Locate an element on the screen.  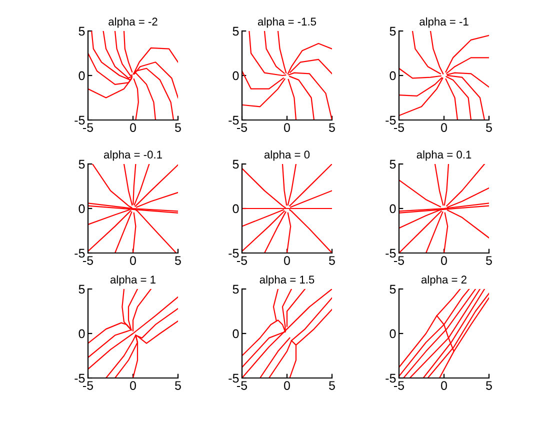
chart-title: alpha = -2 is located at coordinates (133, 22).